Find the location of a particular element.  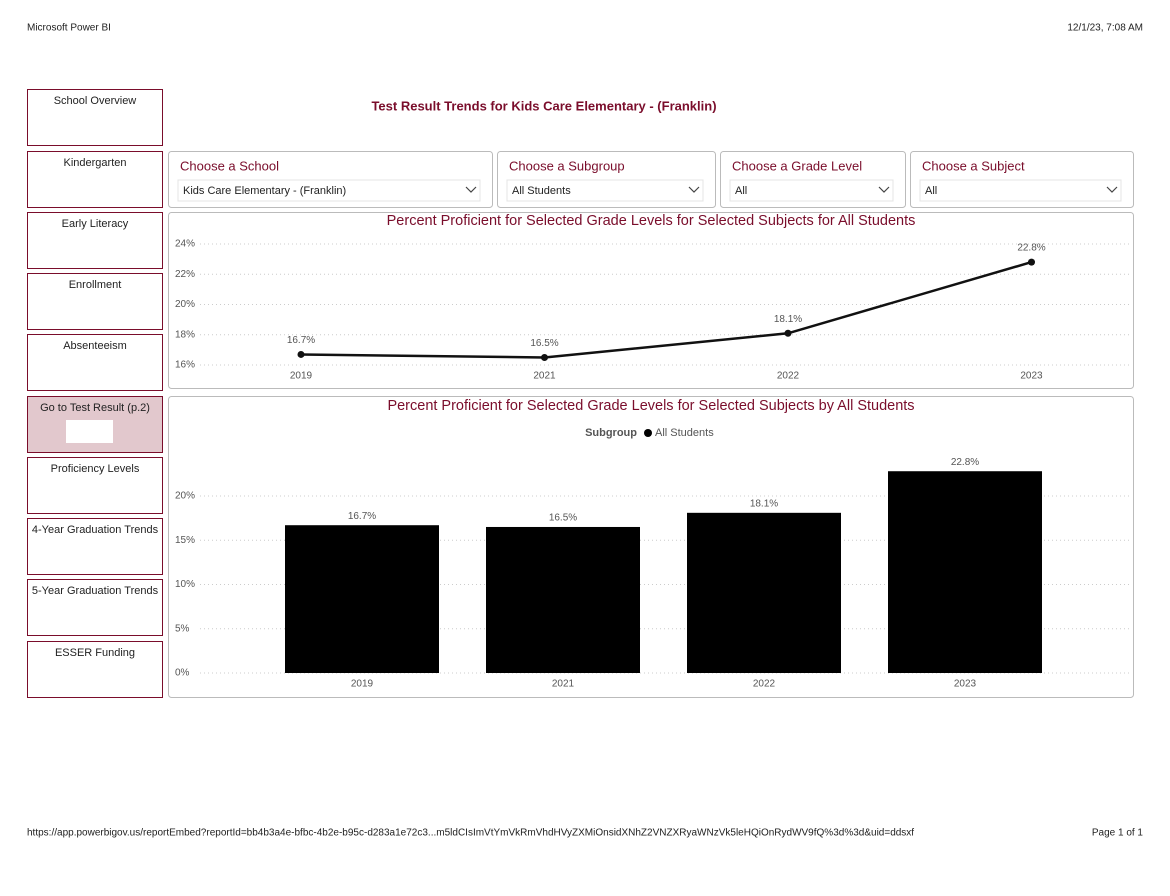

nav-indicator is located at coordinates (89, 431).